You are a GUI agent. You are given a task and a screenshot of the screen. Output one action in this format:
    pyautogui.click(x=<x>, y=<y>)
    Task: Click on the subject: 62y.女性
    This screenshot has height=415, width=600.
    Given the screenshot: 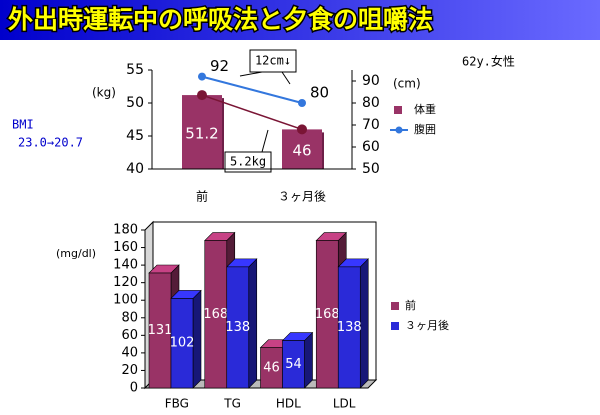 What is the action you would take?
    pyautogui.click(x=488, y=61)
    